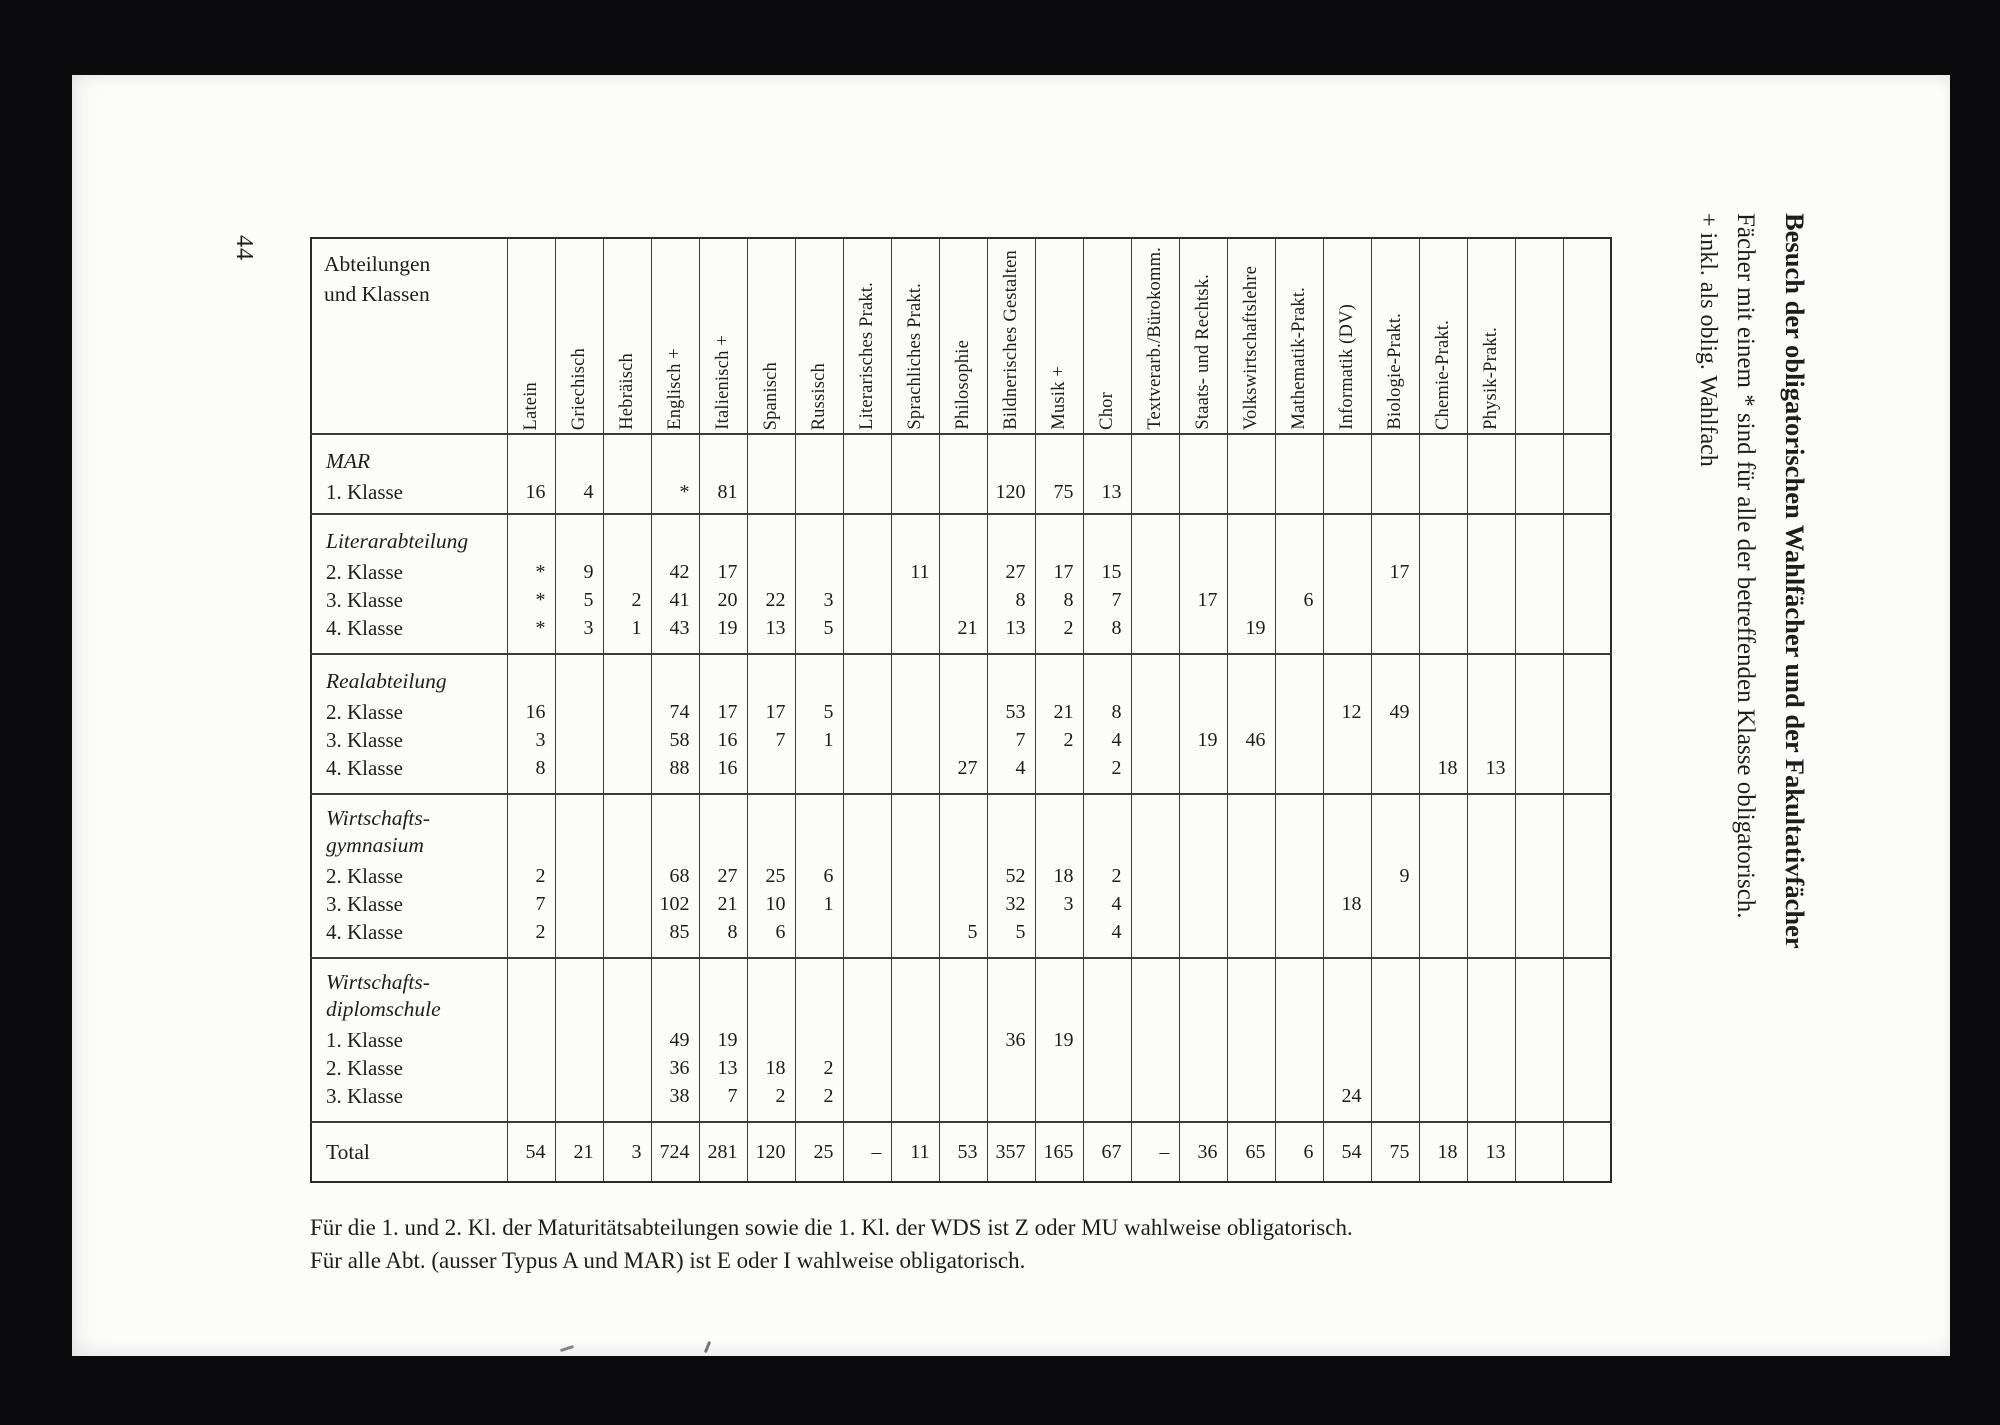 Image resolution: width=2000 pixels, height=1425 pixels. What do you see at coordinates (722, 904) in the screenshot?
I see `value-cell: 21` at bounding box center [722, 904].